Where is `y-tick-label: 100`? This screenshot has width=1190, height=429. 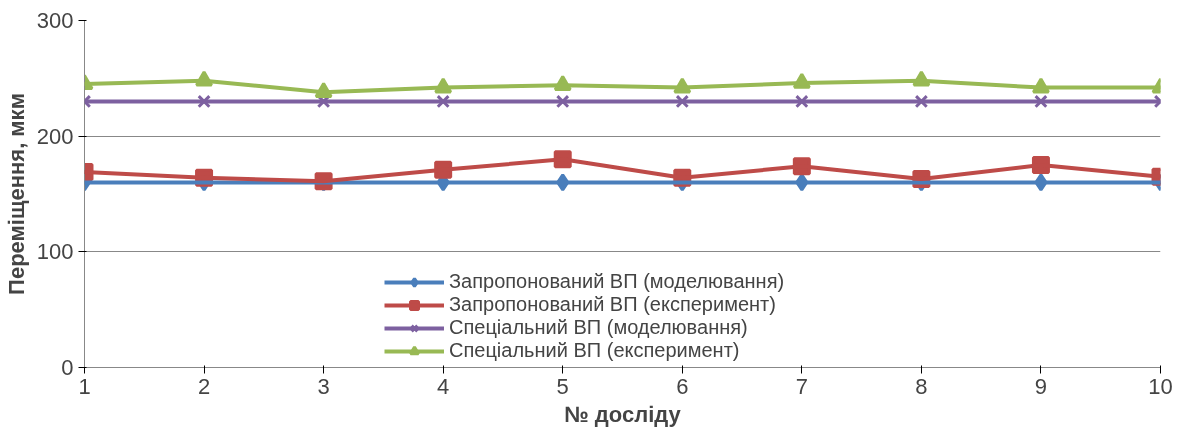 y-tick-label: 100 is located at coordinates (55, 252).